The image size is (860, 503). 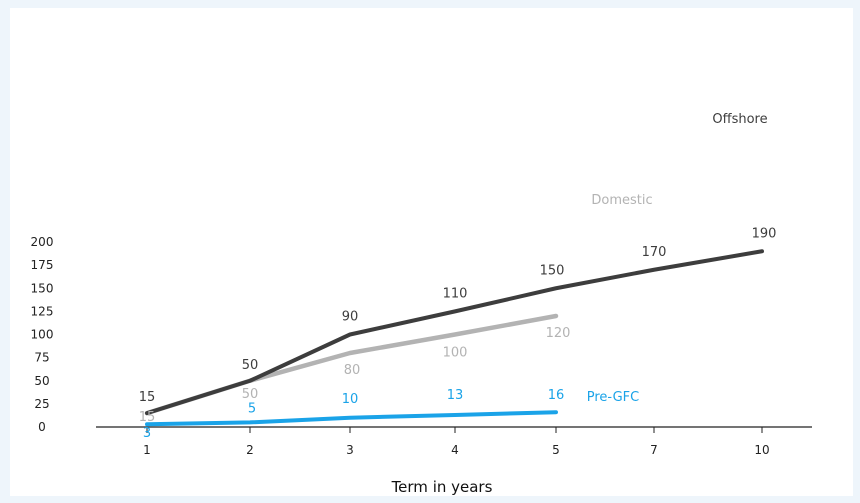 What do you see at coordinates (677, 258) in the screenshot?
I see `series-names: Offshore Domestic Pre-GFC` at bounding box center [677, 258].